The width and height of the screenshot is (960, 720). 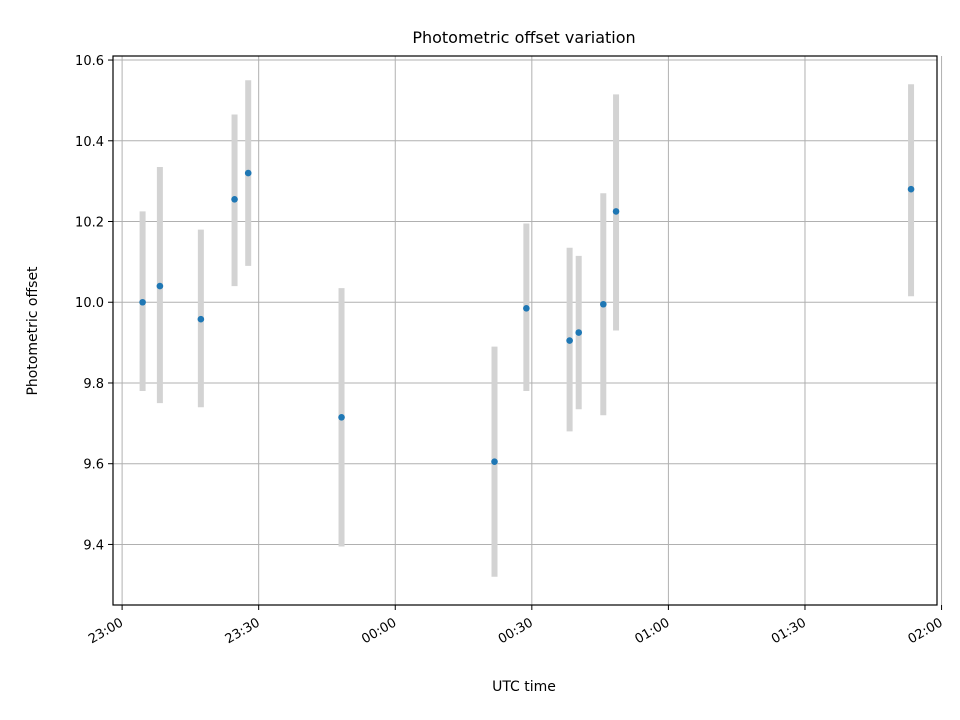 I want to click on x-axis-label: UTC time, so click(x=524, y=687).